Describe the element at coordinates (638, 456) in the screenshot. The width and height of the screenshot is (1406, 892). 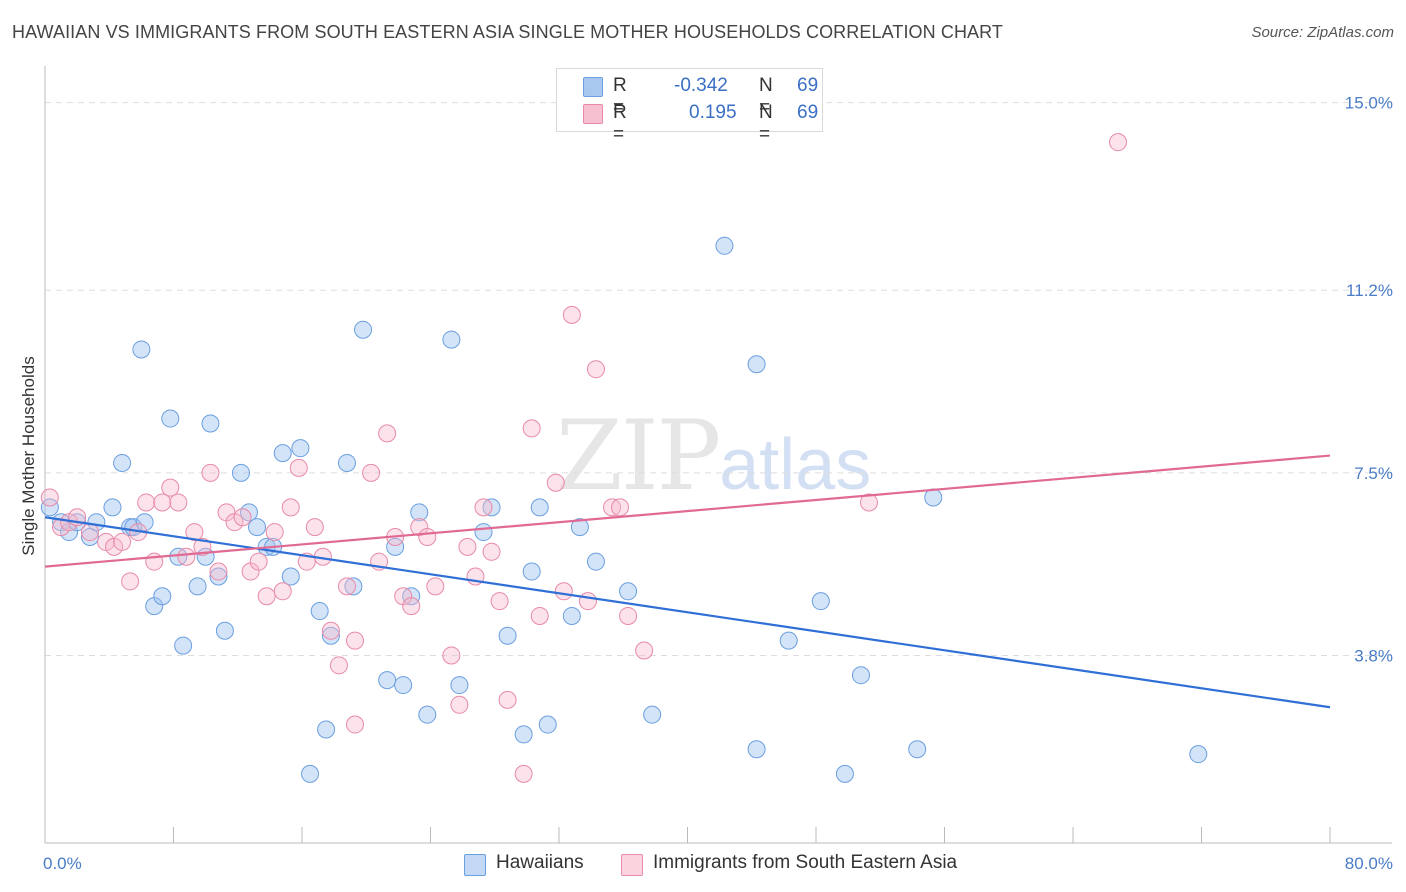
I see `watermark-zip: ZIP` at that location.